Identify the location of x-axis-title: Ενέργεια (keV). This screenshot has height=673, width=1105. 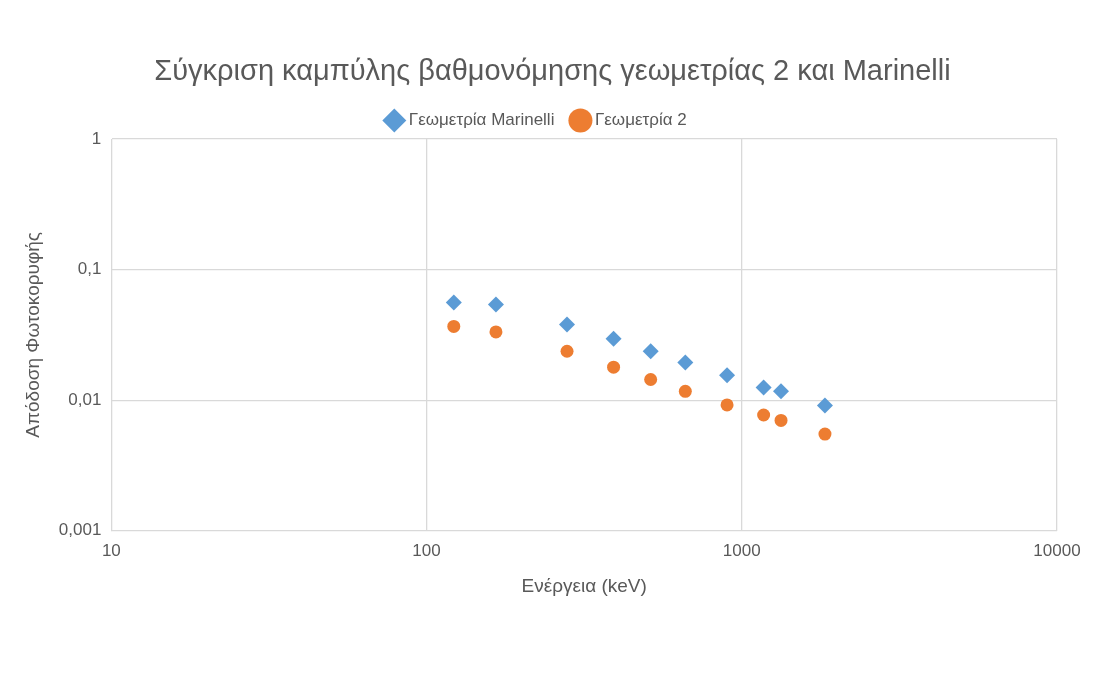
(584, 585).